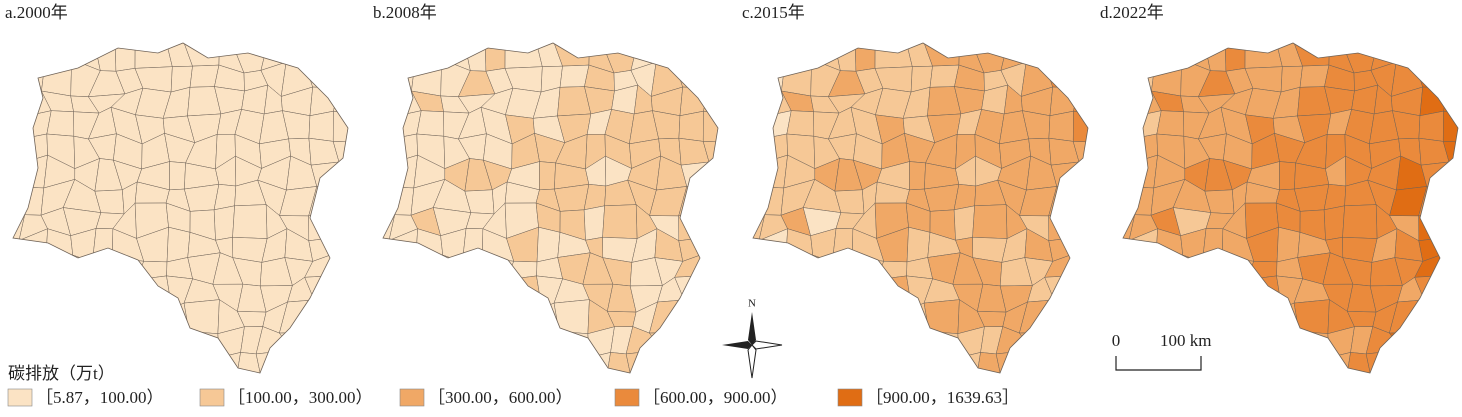 This screenshot has width=1462, height=417. Describe the element at coordinates (500, 397) in the screenshot. I see `legend-label: ［300.00，600.00）` at that location.